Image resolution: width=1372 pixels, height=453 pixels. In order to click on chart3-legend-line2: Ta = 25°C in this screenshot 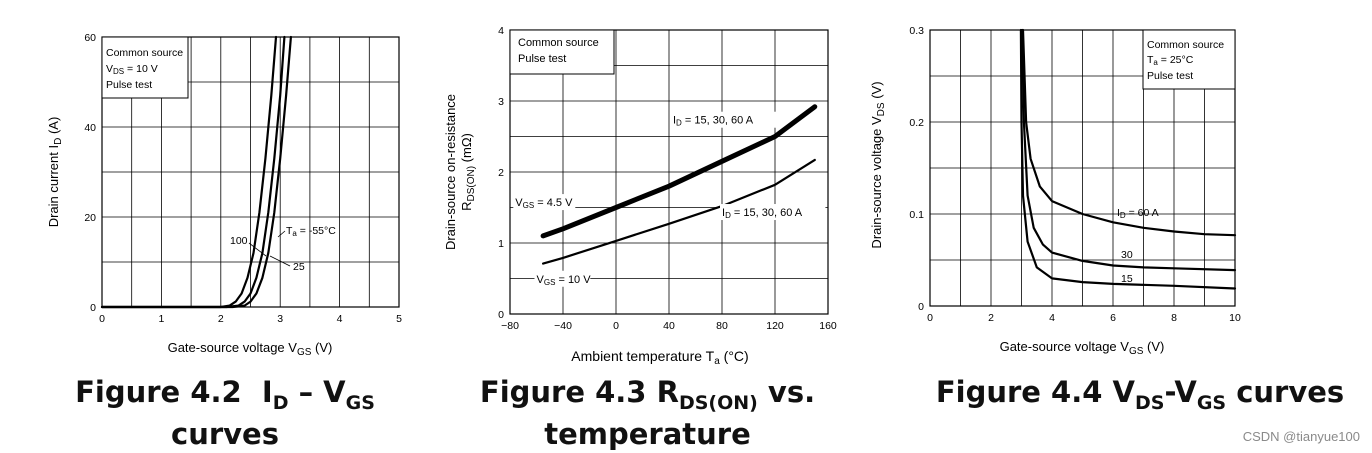, I will do `click(1170, 60)`.